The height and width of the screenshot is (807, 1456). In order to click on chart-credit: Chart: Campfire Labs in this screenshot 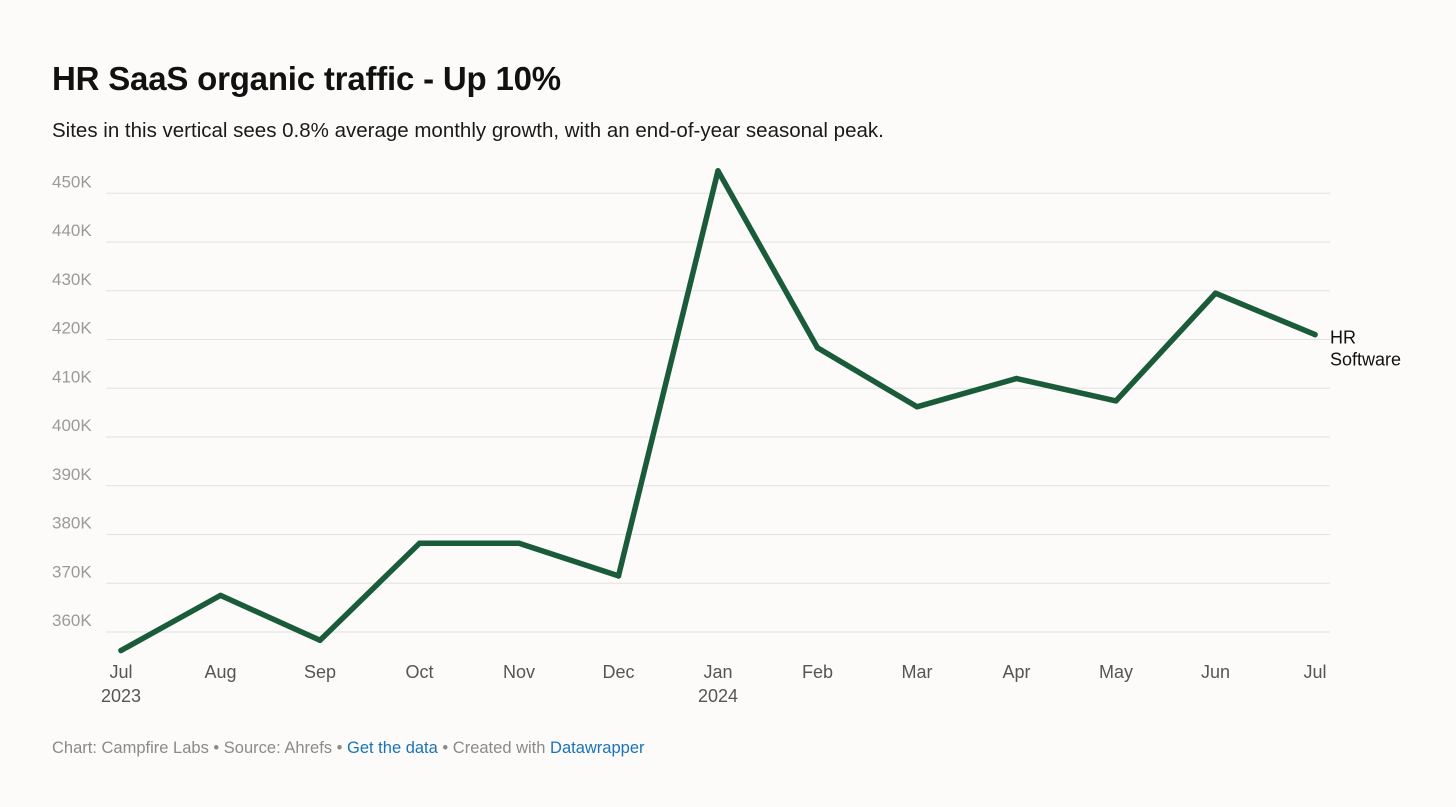, I will do `click(130, 748)`.